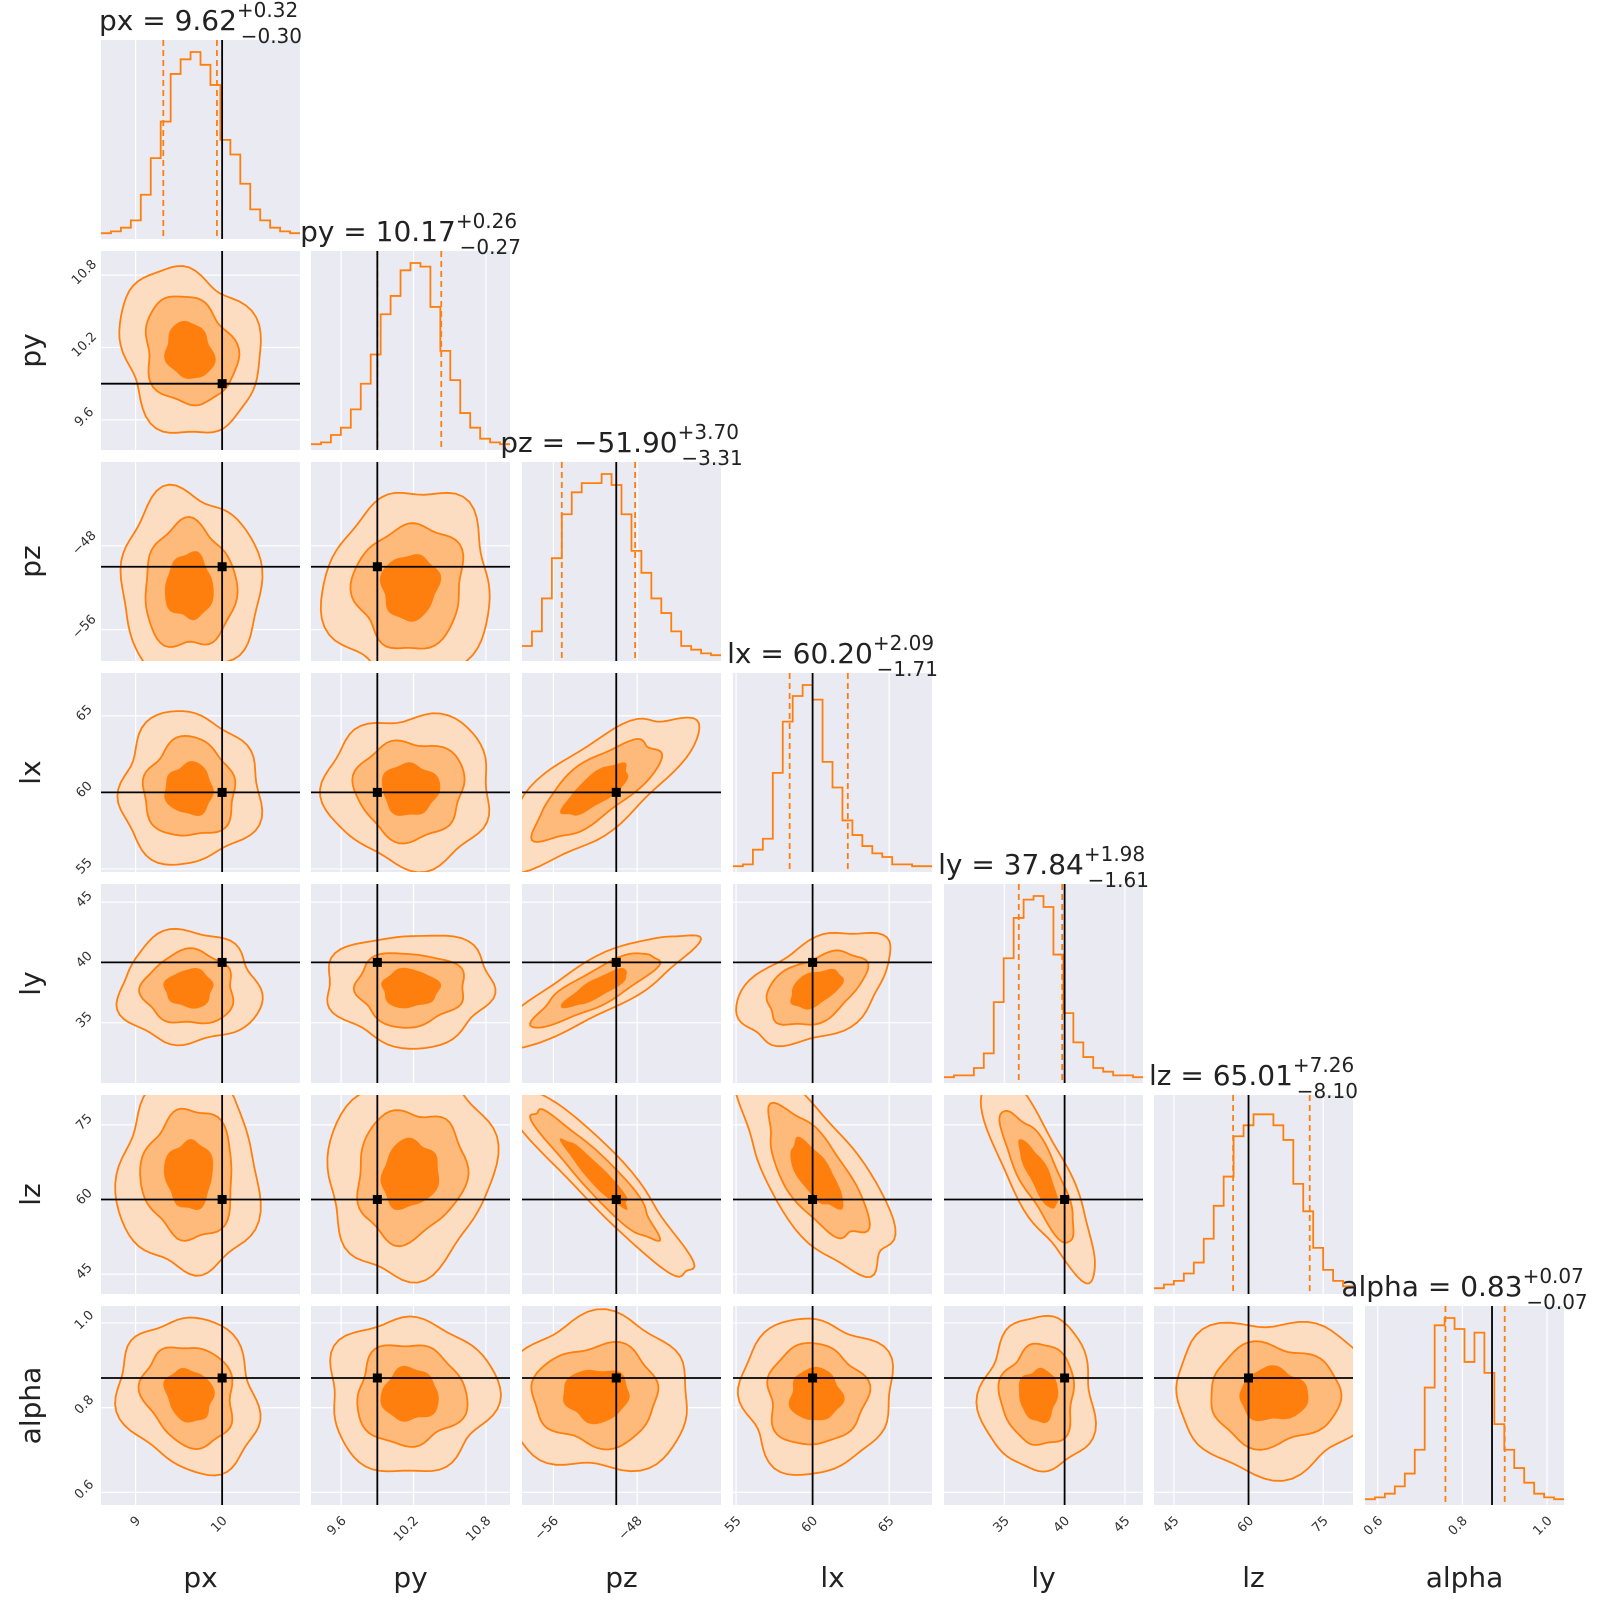 Image resolution: width=1600 pixels, height=1600 pixels. What do you see at coordinates (832, 1405) in the screenshot?
I see `panel-alpha-vs-lx` at bounding box center [832, 1405].